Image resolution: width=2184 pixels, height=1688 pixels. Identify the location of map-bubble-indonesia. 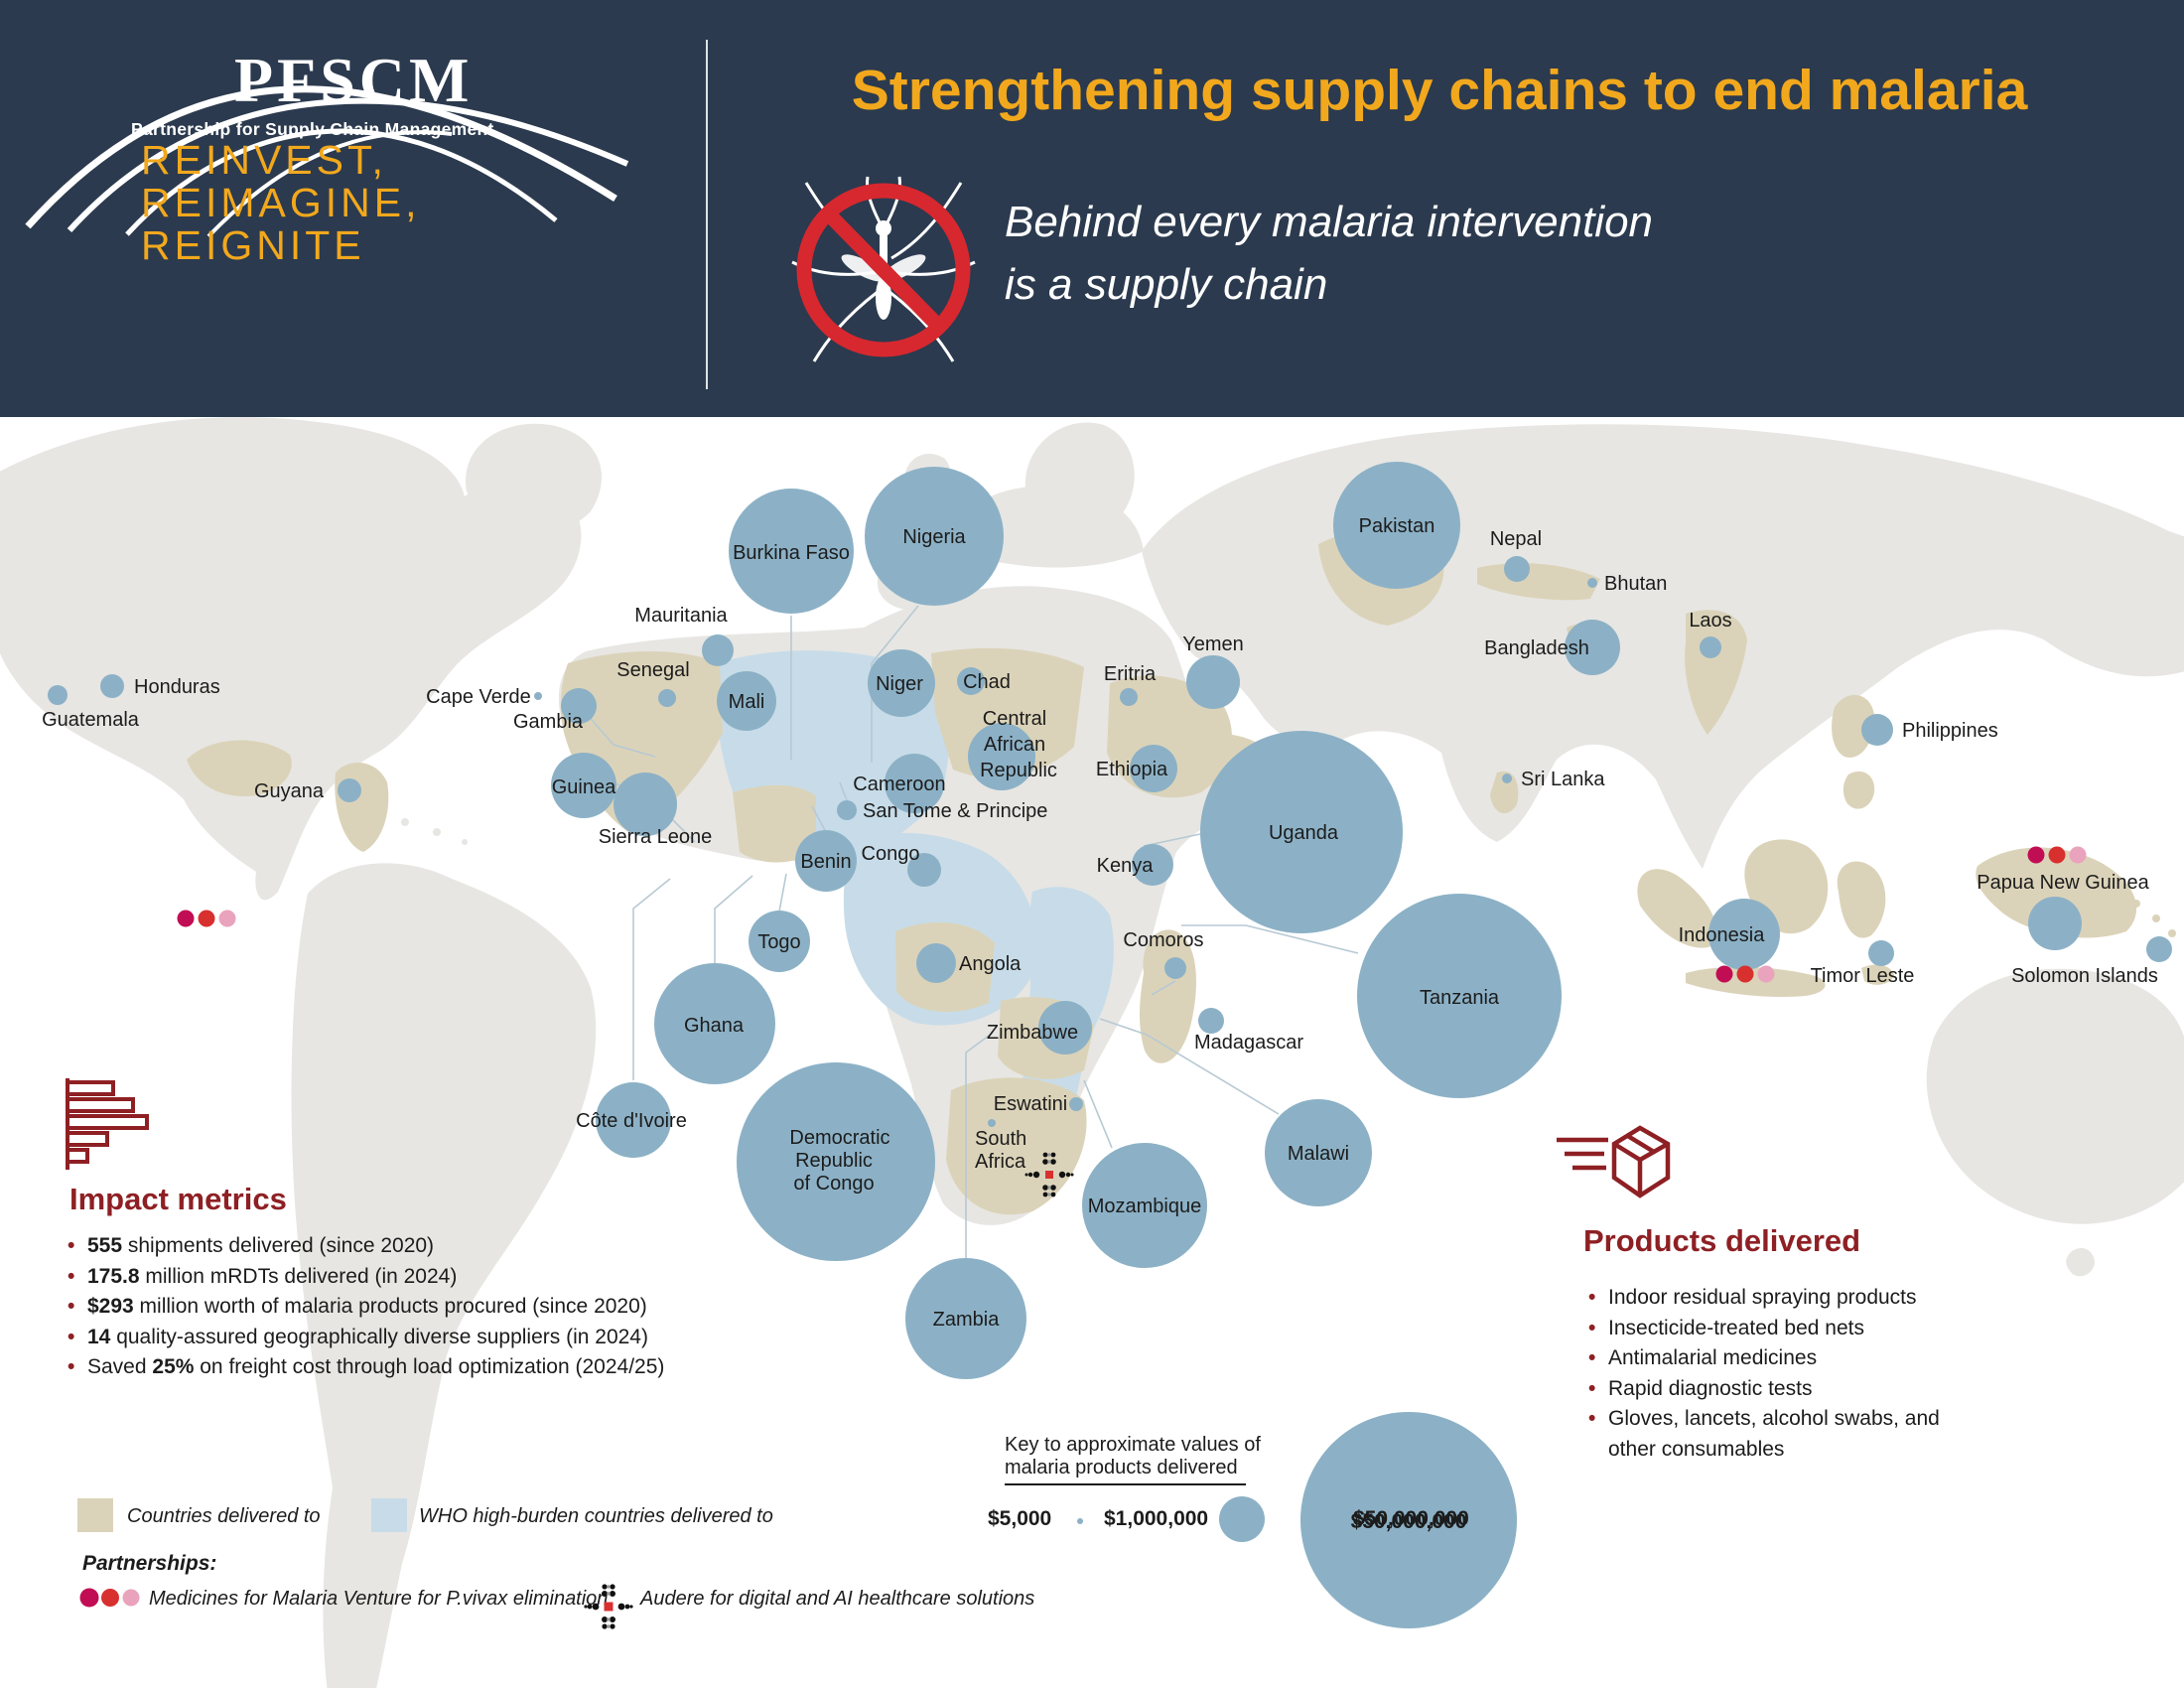
(1744, 934).